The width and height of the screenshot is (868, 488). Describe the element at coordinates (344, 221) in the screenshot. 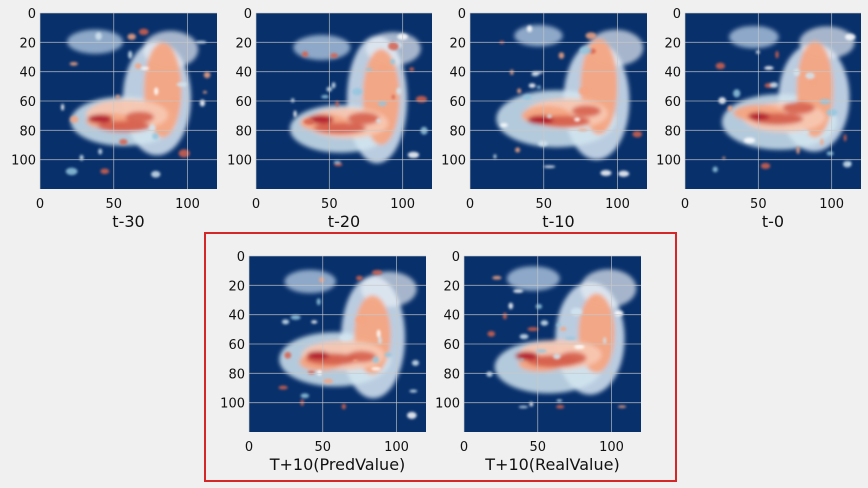

I see `x-axis-label: t-20` at that location.